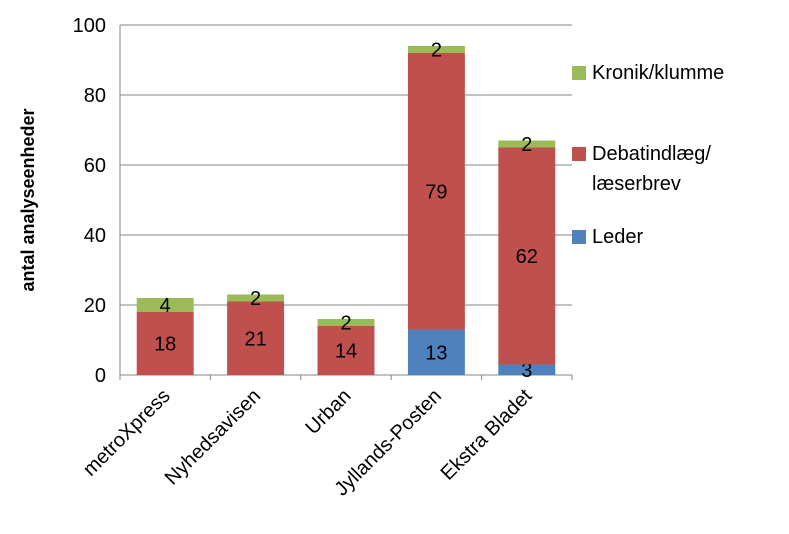  I want to click on legend-item-debatindlaeg: Debatindlæg/ læserbrev, so click(641, 169).